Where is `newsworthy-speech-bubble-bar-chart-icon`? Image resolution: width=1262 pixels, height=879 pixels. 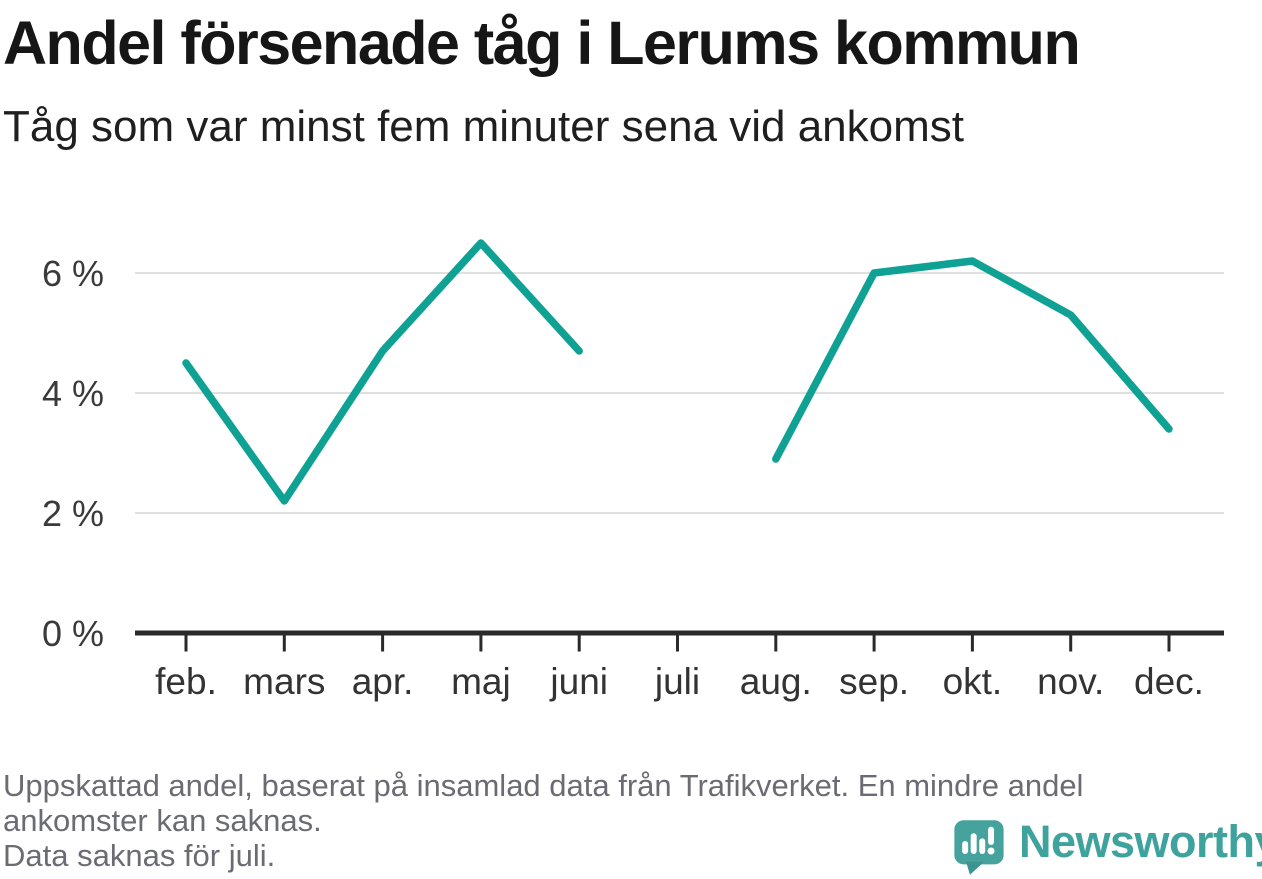
newsworthy-speech-bubble-bar-chart-icon is located at coordinates (979, 847).